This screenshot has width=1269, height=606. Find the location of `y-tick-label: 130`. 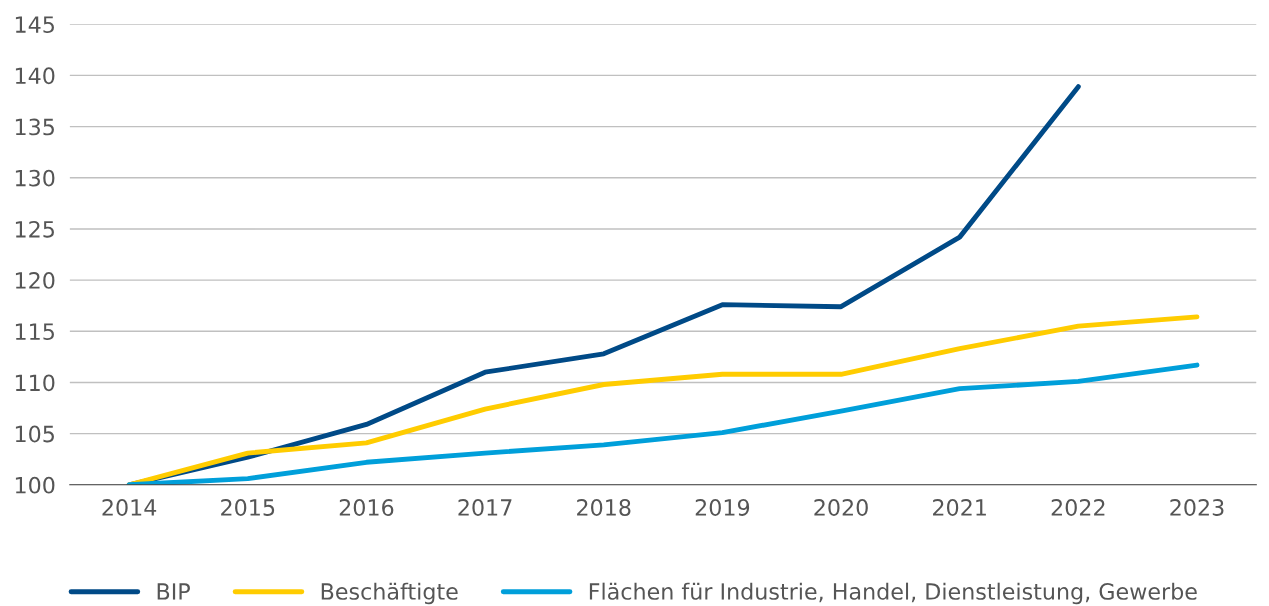

y-tick-label: 130 is located at coordinates (35, 178).